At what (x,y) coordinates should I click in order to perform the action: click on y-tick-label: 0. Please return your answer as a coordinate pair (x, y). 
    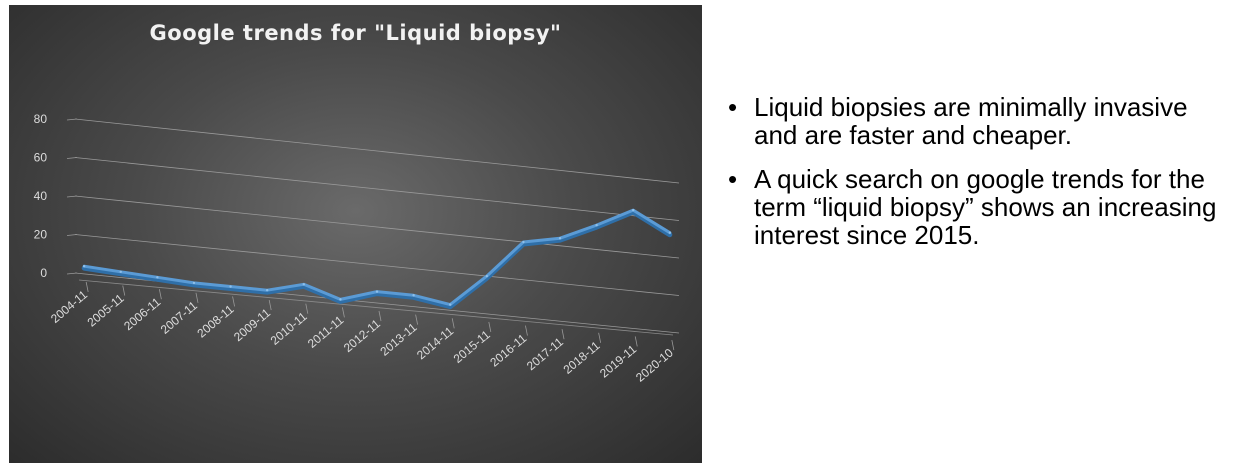
    Looking at the image, I should click on (43, 273).